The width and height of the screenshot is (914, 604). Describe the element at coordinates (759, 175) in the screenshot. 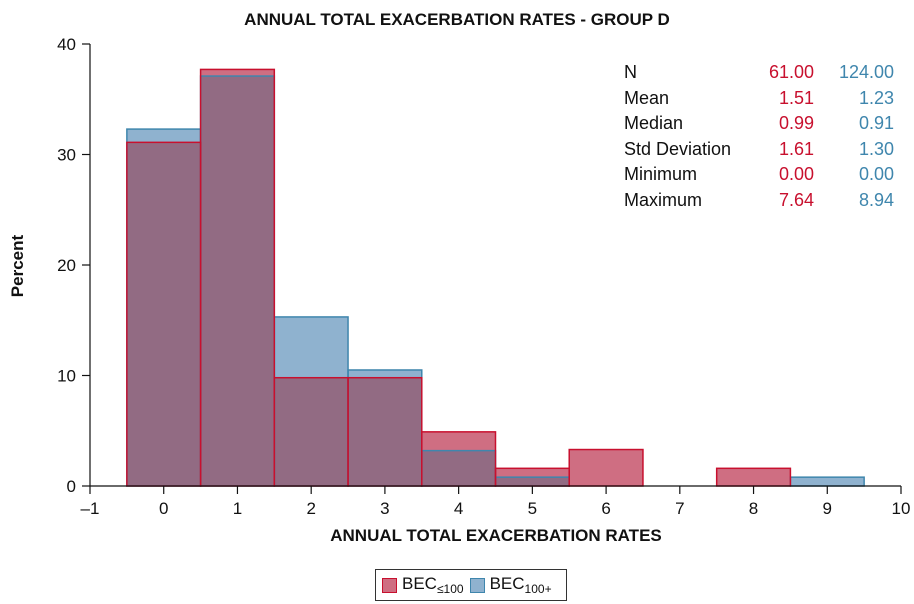

I see `stats-row: Minimum 0.00 0.00` at that location.